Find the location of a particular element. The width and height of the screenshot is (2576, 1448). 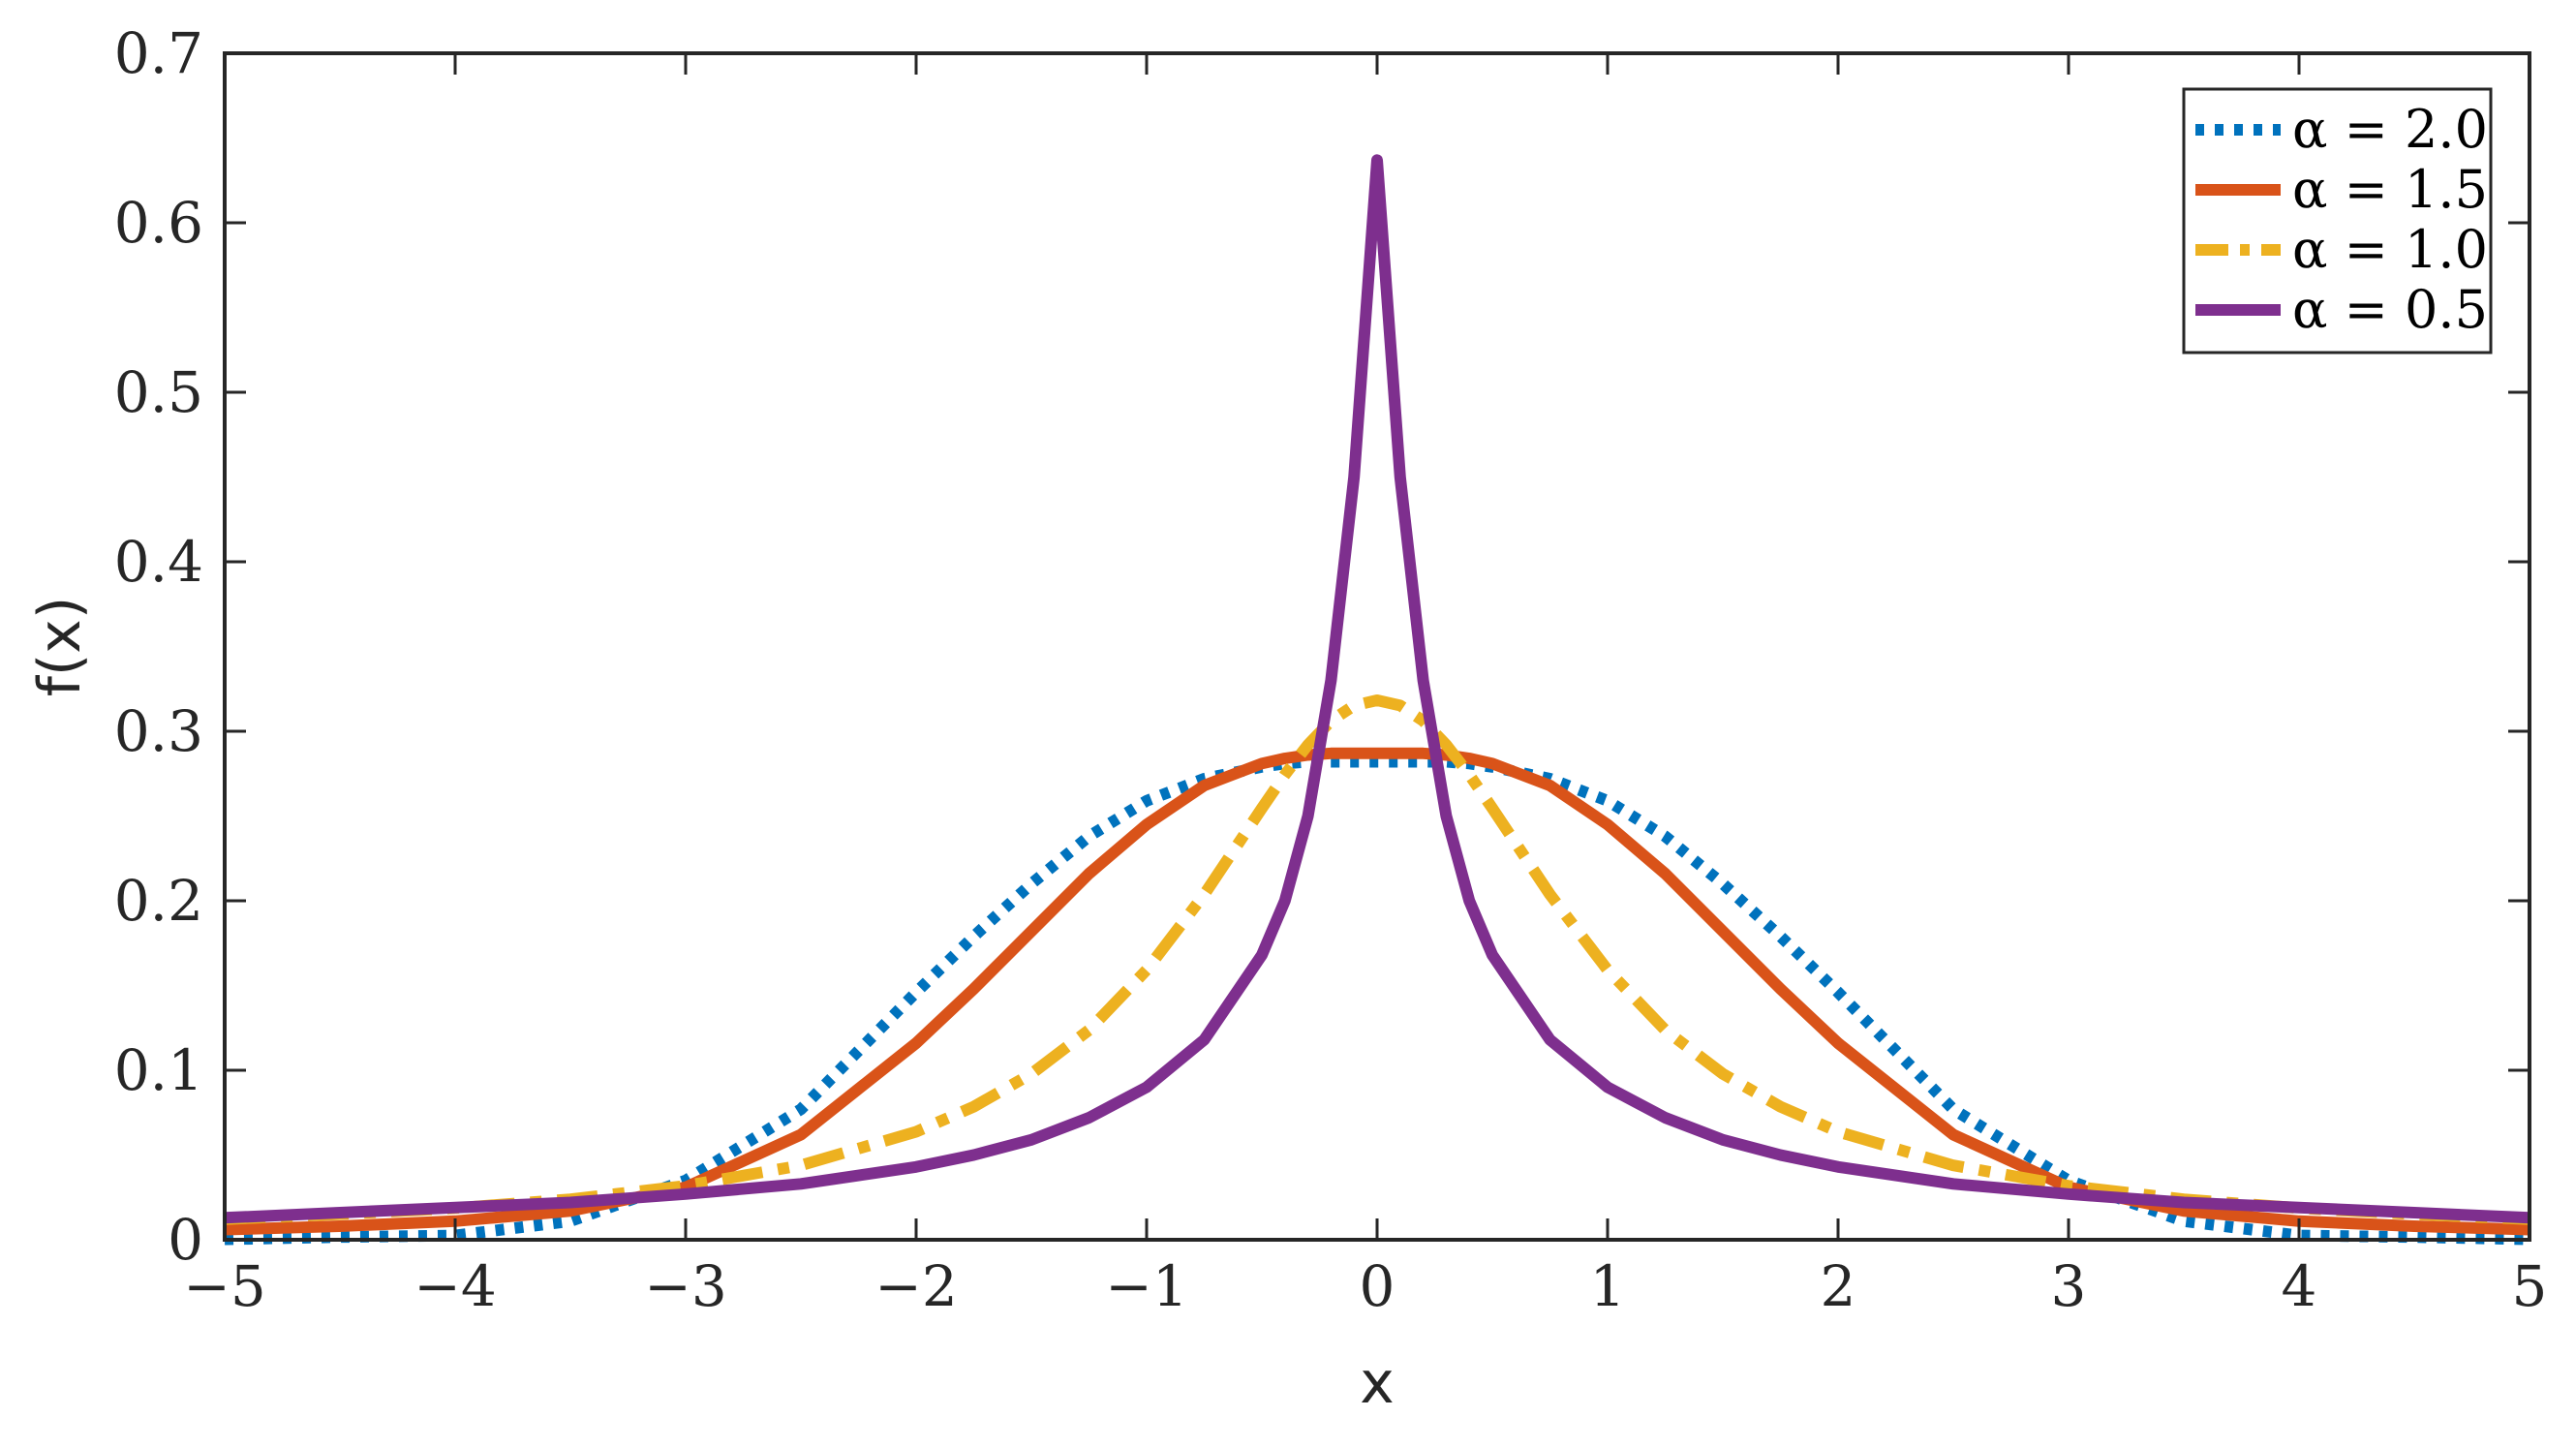

legend-label-3: α = 1.0 is located at coordinates (2390, 249).